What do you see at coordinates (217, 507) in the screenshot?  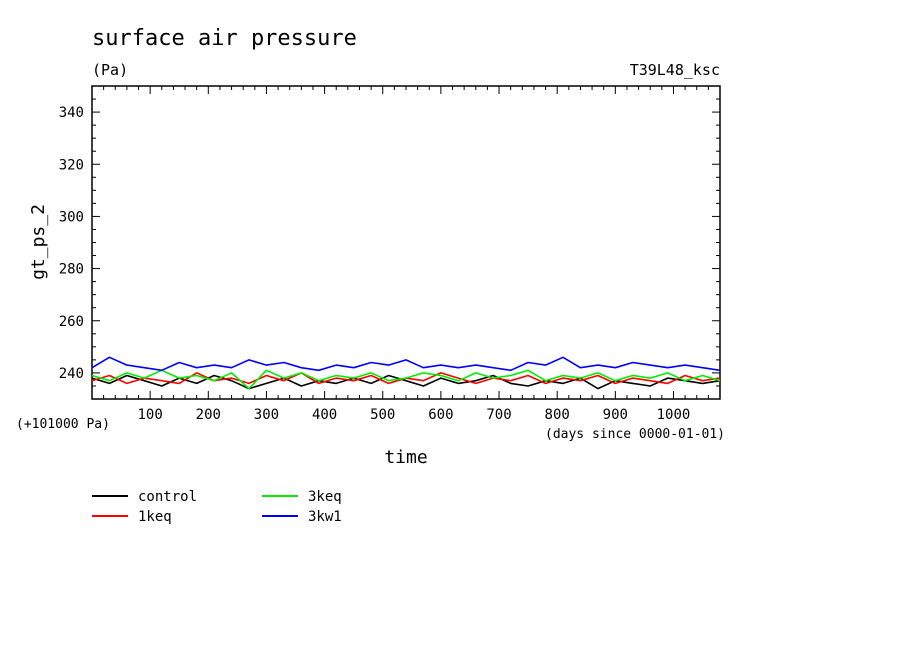 I see `legend: control 1keq 3keq 3kw1` at bounding box center [217, 507].